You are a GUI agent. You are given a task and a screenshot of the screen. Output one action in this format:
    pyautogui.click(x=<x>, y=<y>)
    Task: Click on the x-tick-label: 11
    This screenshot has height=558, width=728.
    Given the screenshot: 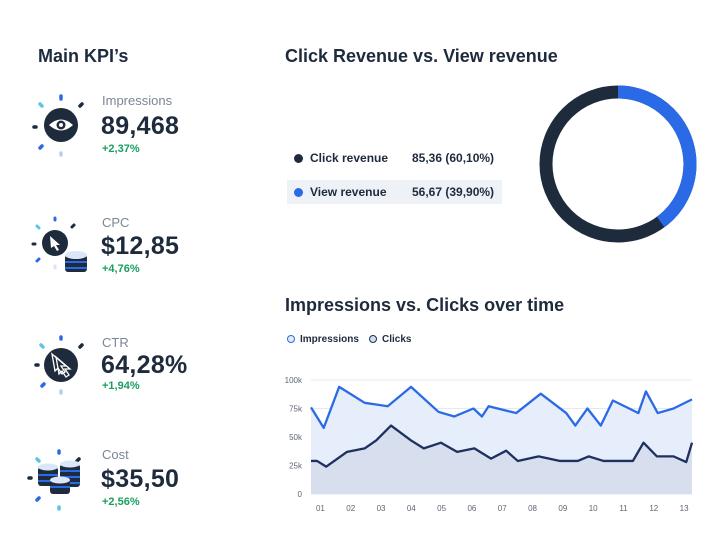 What is the action you would take?
    pyautogui.click(x=623, y=508)
    